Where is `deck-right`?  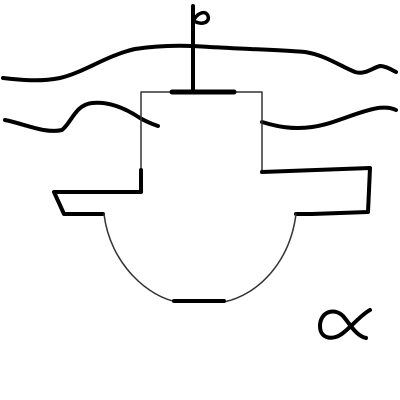
deck-right is located at coordinates (316, 191).